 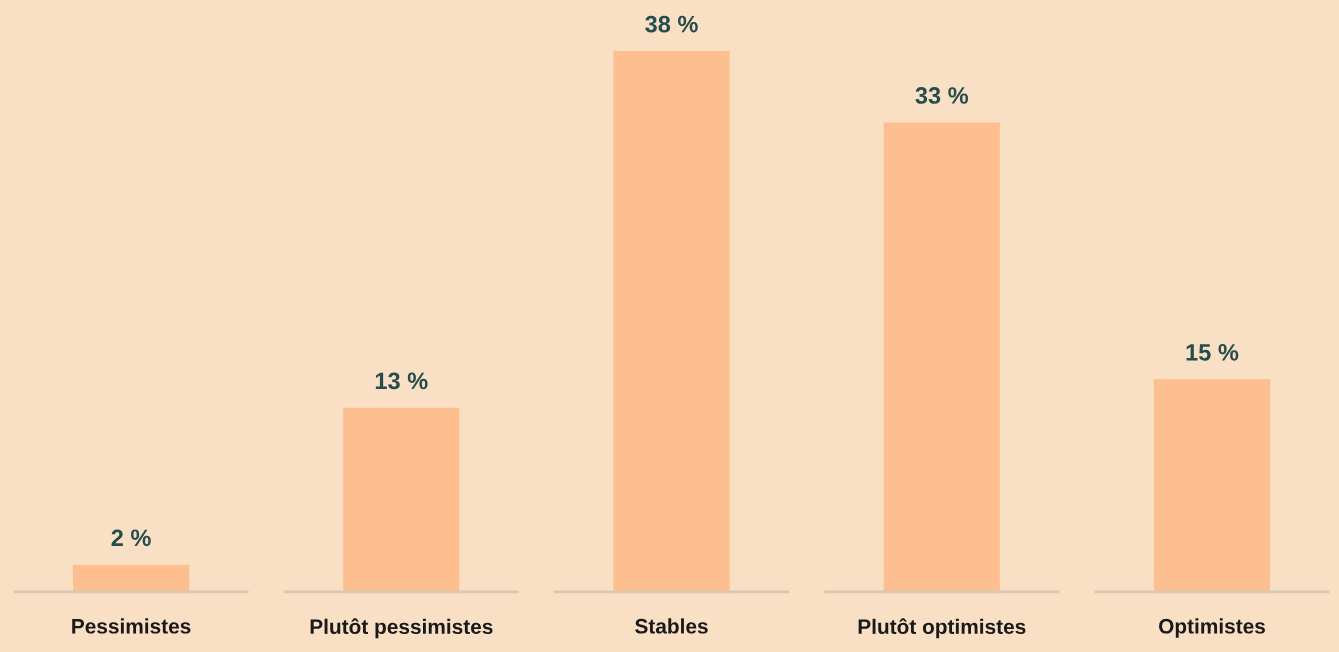 What do you see at coordinates (1212, 352) in the screenshot?
I see `data-label: 15 %` at bounding box center [1212, 352].